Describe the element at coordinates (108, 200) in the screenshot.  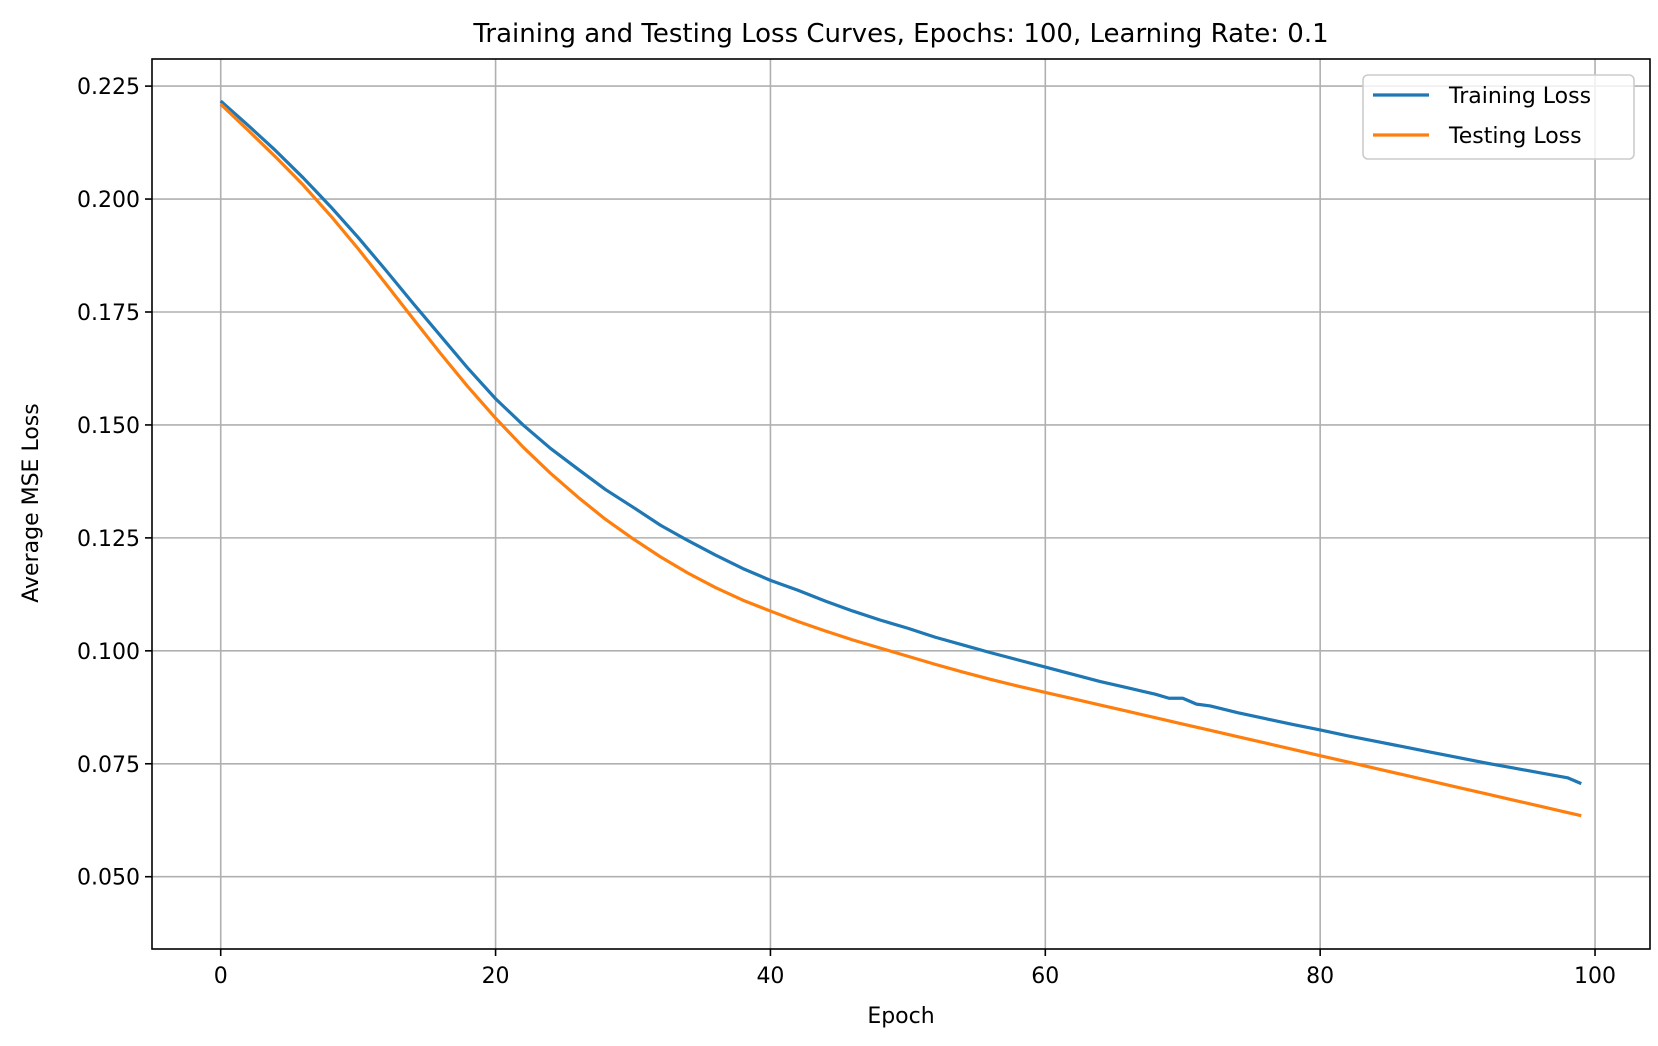
I see `y-tick-label: 0.200` at that location.